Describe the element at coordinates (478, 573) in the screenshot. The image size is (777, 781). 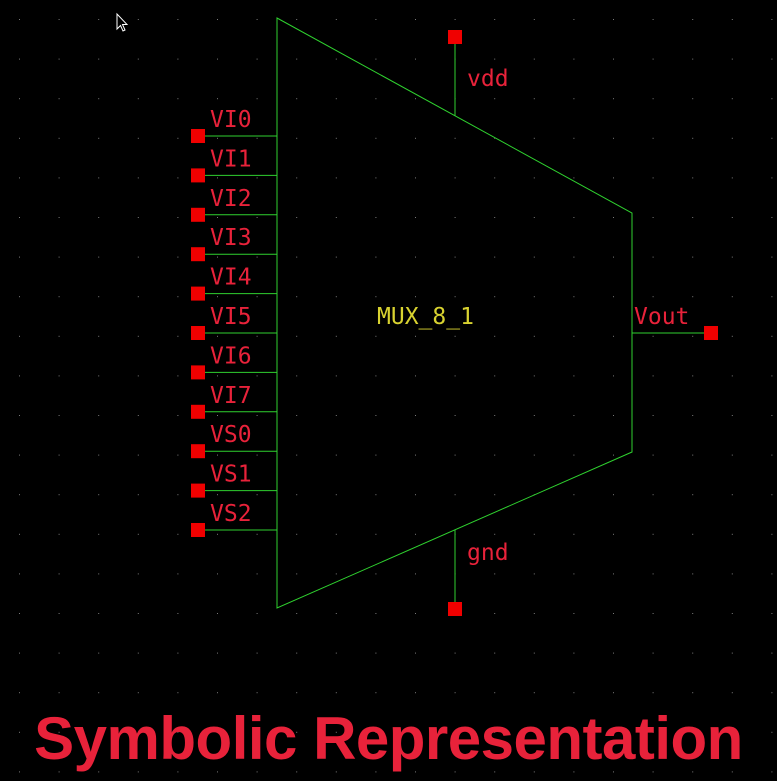
I see `gnd-pin: gnd` at that location.